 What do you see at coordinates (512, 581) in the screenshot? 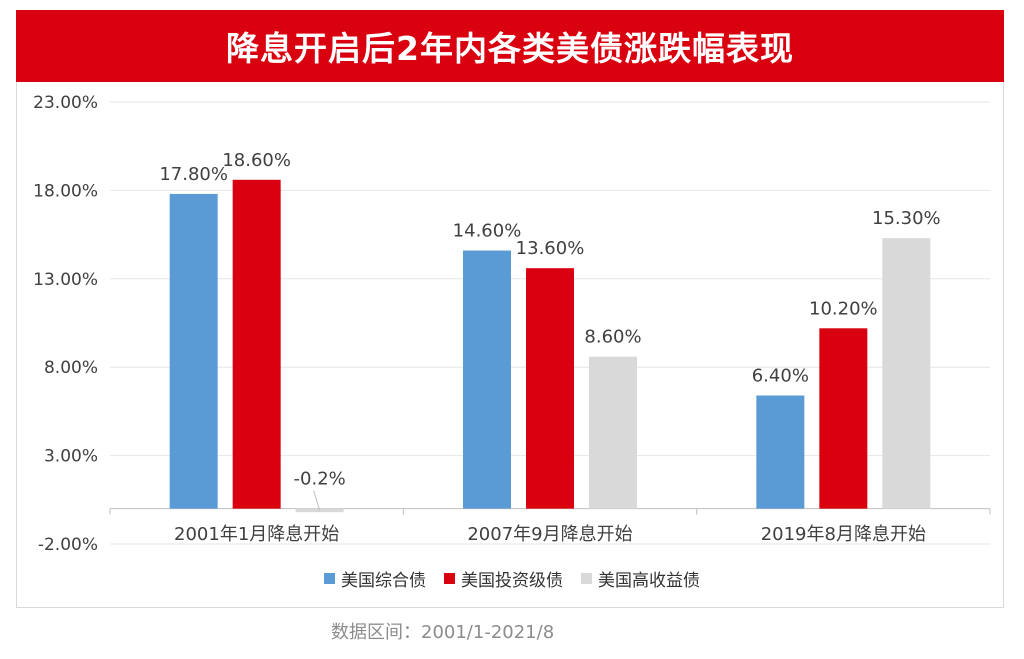
I see `legend-label: 美国投资级债` at bounding box center [512, 581].